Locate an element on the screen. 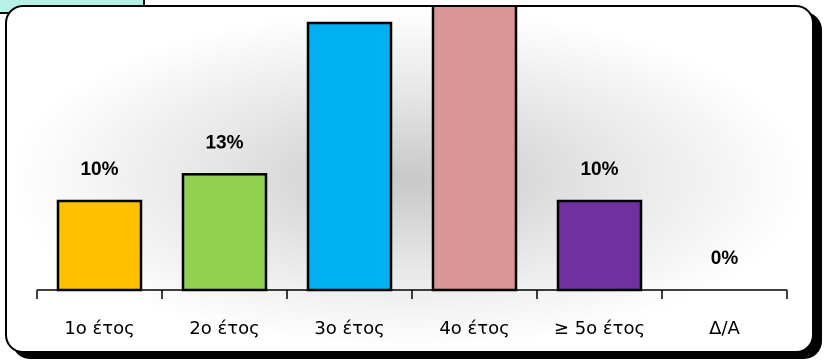 Image resolution: width=825 pixels, height=361 pixels. data-label: 0% is located at coordinates (725, 258).